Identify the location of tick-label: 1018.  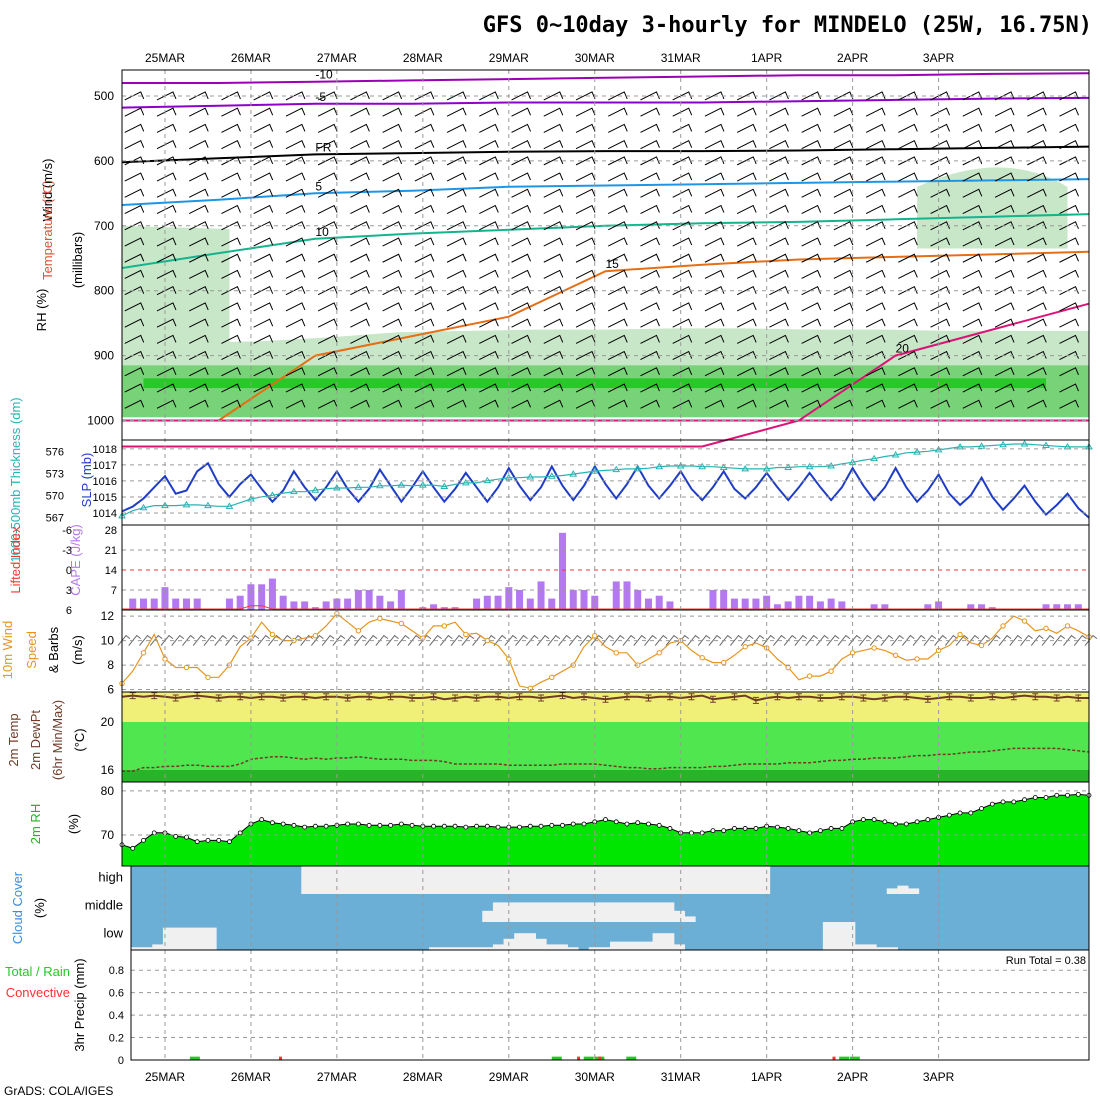
(105, 450).